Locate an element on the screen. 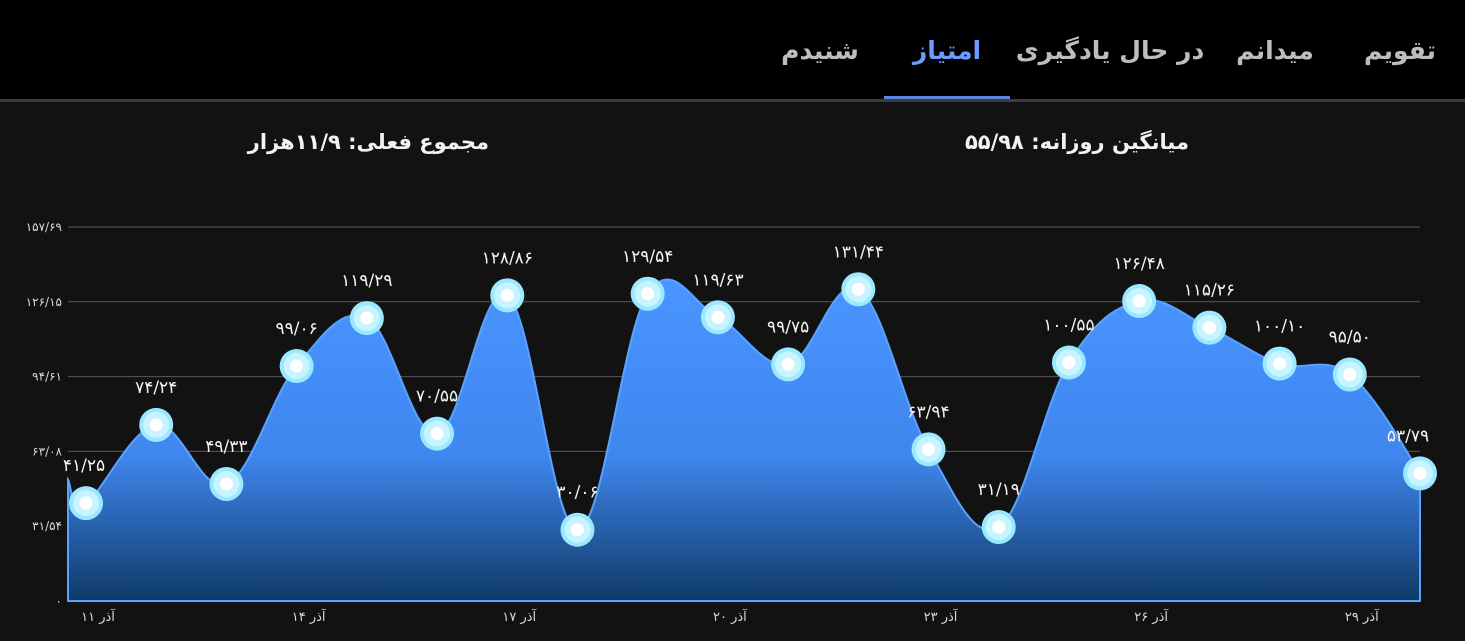 This screenshot has width=1465, height=641. data-label: ۹۵/۵۰ is located at coordinates (1350, 337).